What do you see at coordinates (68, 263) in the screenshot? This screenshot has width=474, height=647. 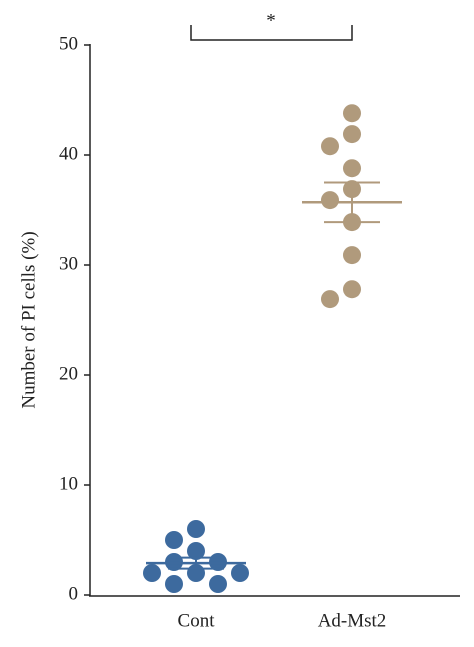 I see `y-tick-label: 30` at bounding box center [68, 263].